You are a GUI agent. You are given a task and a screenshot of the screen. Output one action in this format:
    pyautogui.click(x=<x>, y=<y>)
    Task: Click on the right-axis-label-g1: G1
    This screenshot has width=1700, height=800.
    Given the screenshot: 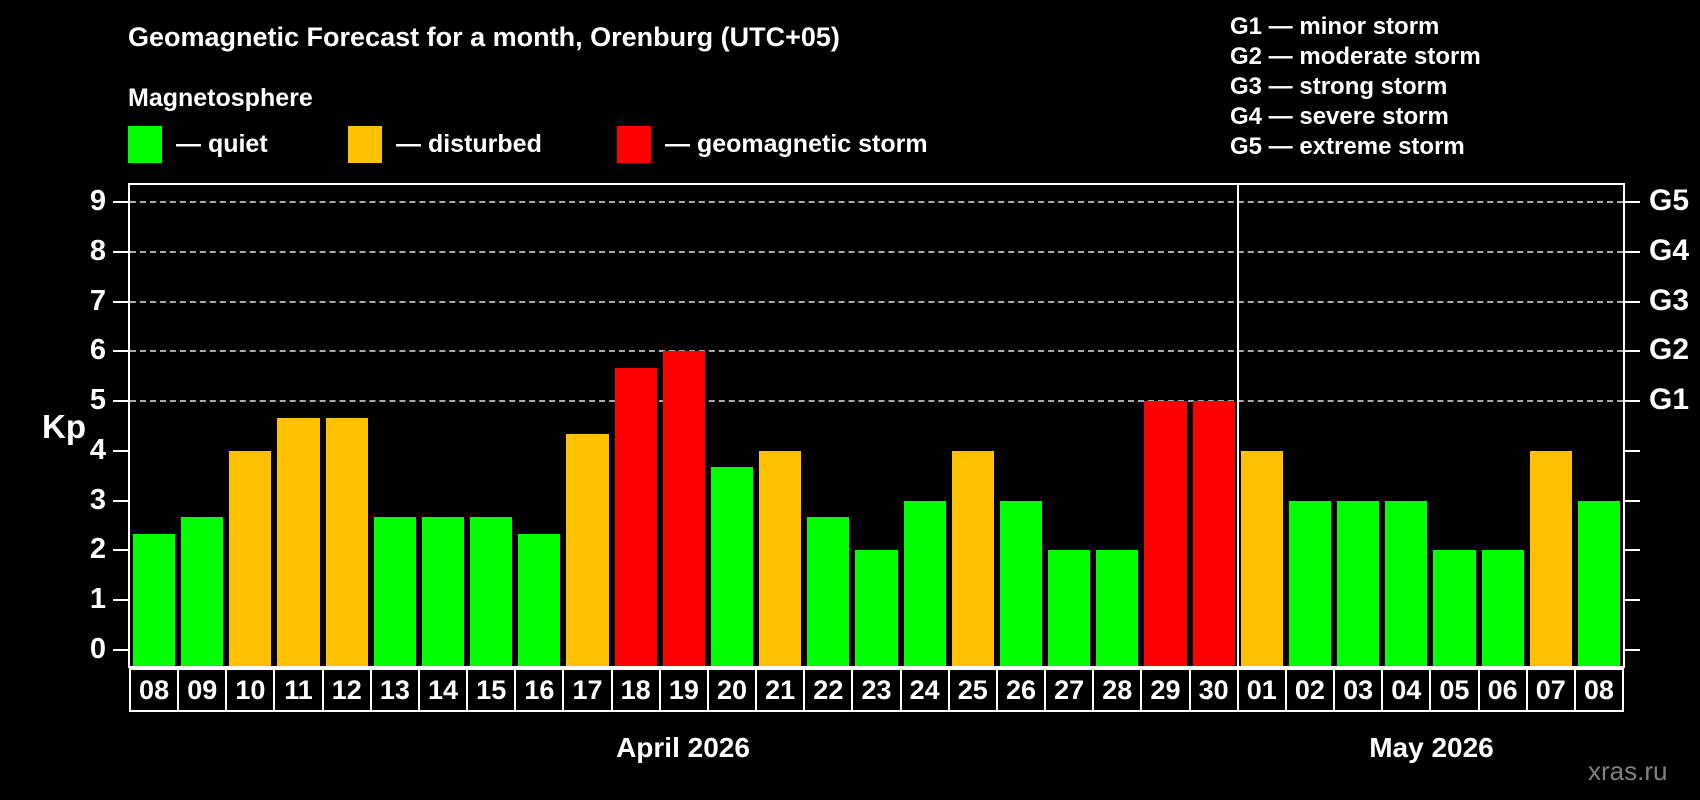 What is the action you would take?
    pyautogui.click(x=1669, y=400)
    